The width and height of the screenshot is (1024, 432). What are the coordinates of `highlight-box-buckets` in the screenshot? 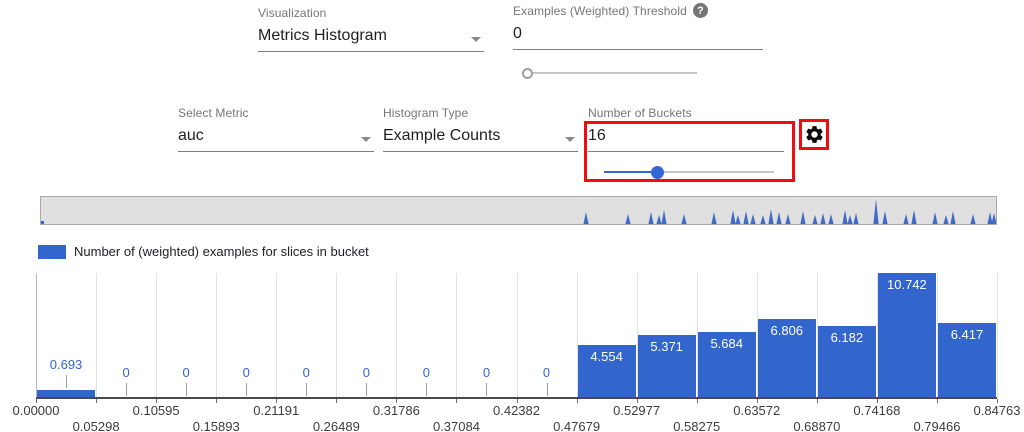 It's located at (689, 151).